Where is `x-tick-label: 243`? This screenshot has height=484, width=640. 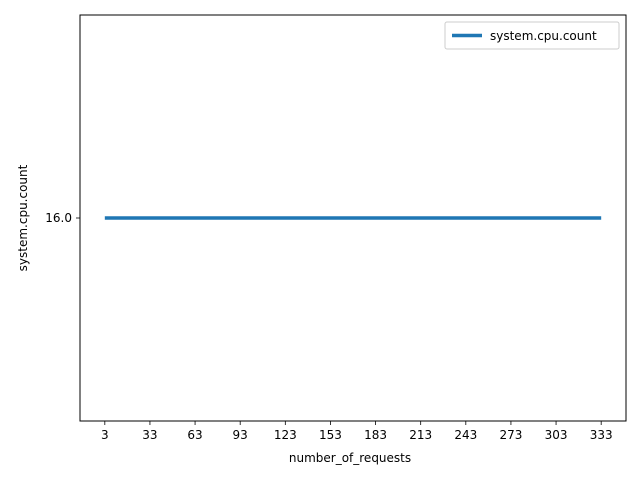 x-tick-label: 243 is located at coordinates (465, 435).